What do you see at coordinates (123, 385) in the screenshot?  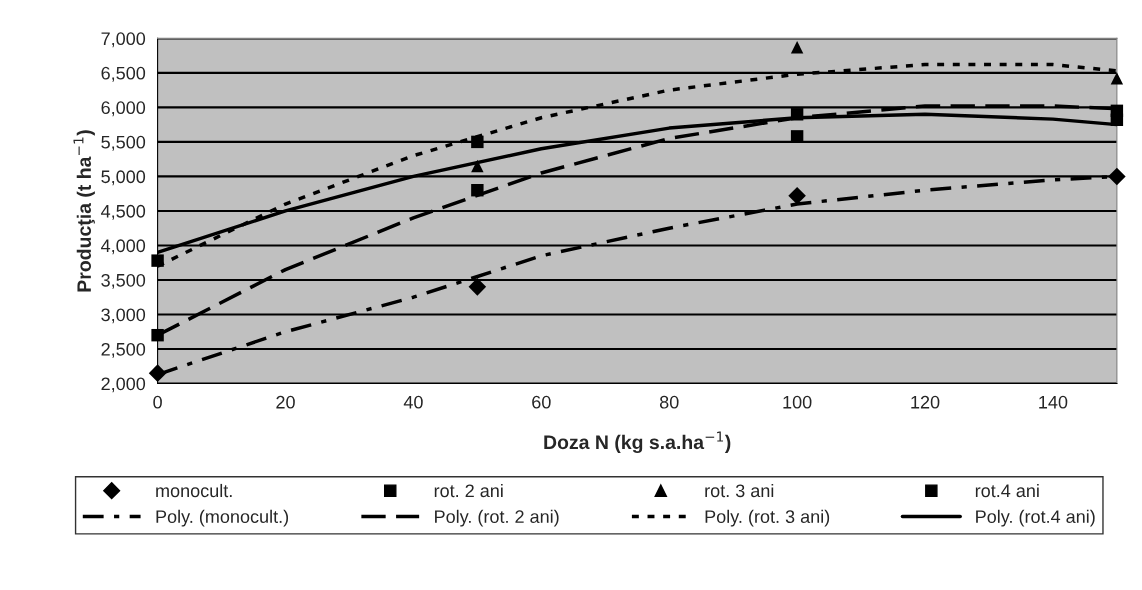 I see `y-tick-label: 2,000` at bounding box center [123, 385].